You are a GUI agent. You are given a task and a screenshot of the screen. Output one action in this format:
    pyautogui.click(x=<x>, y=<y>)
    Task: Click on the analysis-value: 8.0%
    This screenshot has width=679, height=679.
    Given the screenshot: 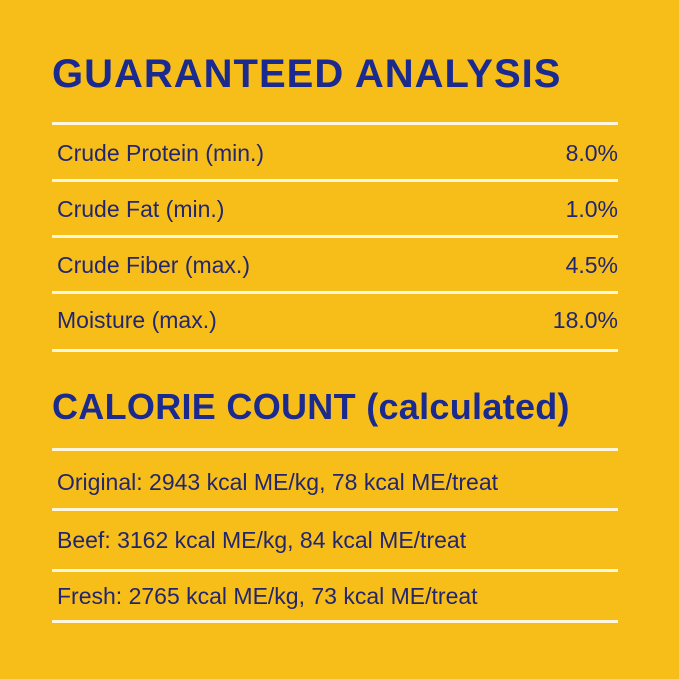 What is the action you would take?
    pyautogui.click(x=591, y=152)
    